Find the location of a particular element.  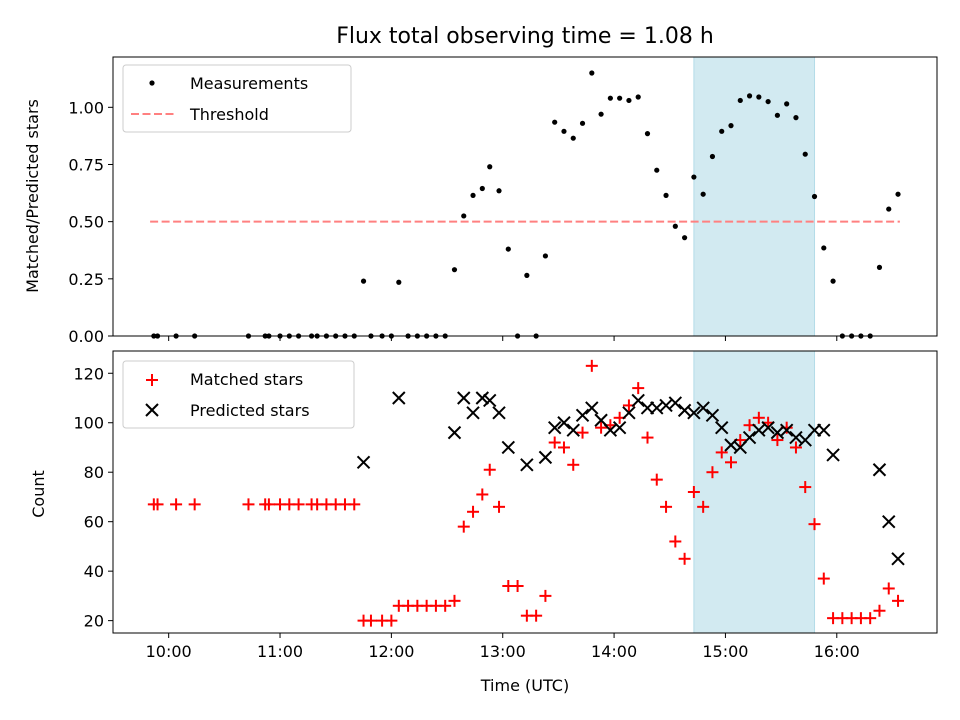

x-tick-label: 11:00 is located at coordinates (280, 651).